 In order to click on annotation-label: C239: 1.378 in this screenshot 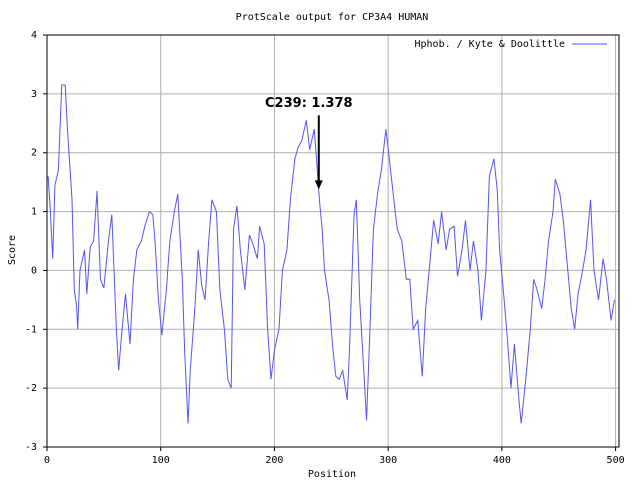, I will do `click(309, 103)`.